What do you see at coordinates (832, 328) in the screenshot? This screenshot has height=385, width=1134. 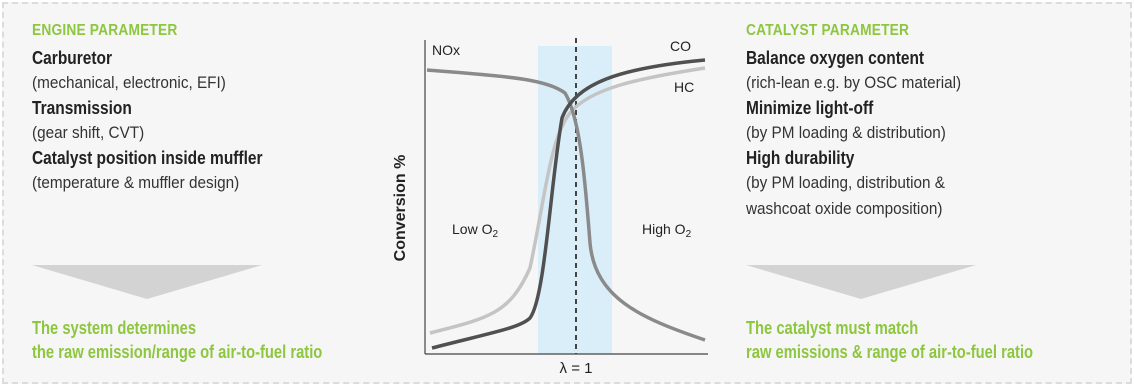 I see `catalyst-conclusion-line: The catalyst must match` at bounding box center [832, 328].